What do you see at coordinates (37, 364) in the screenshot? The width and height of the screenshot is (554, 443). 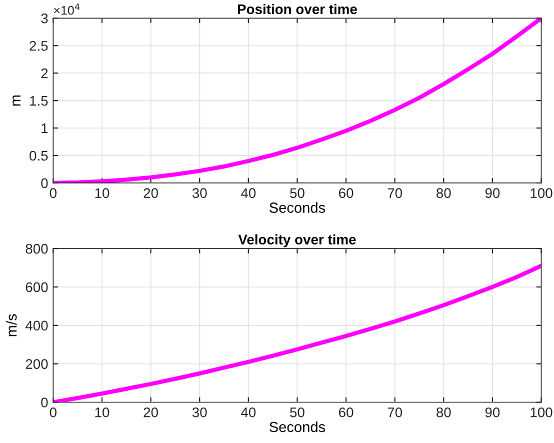 I see `y-tick-label: 200` at bounding box center [37, 364].